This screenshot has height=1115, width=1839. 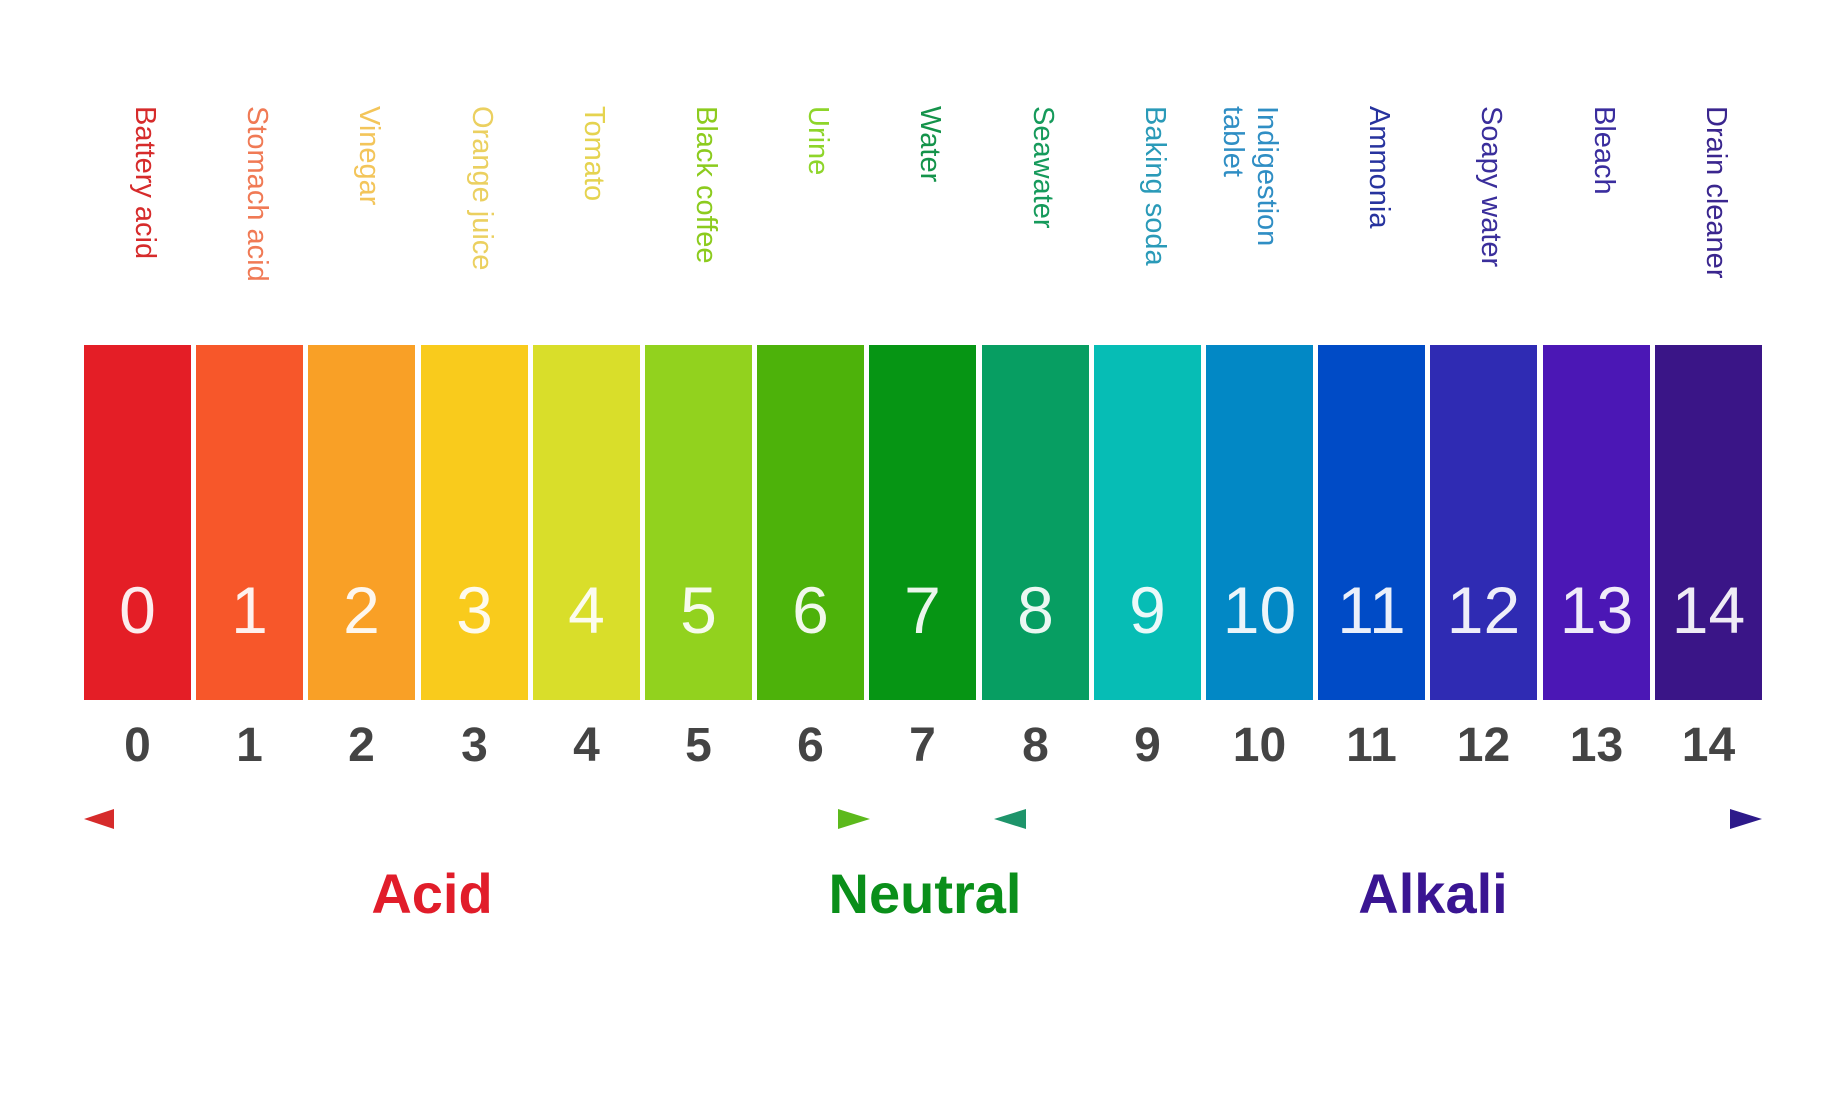 What do you see at coordinates (1259, 610) in the screenshot?
I see `ph-block-number: 10` at bounding box center [1259, 610].